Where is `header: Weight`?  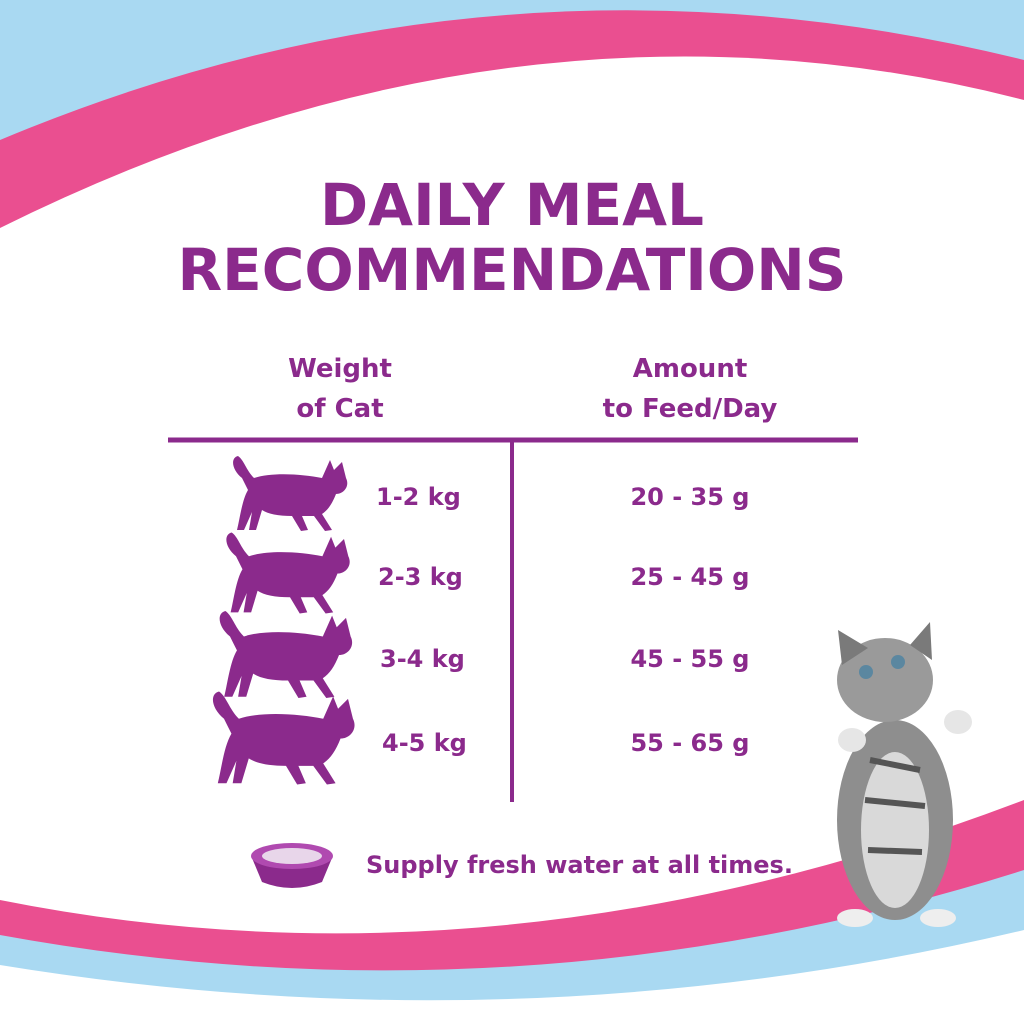 header: Weight is located at coordinates (340, 369).